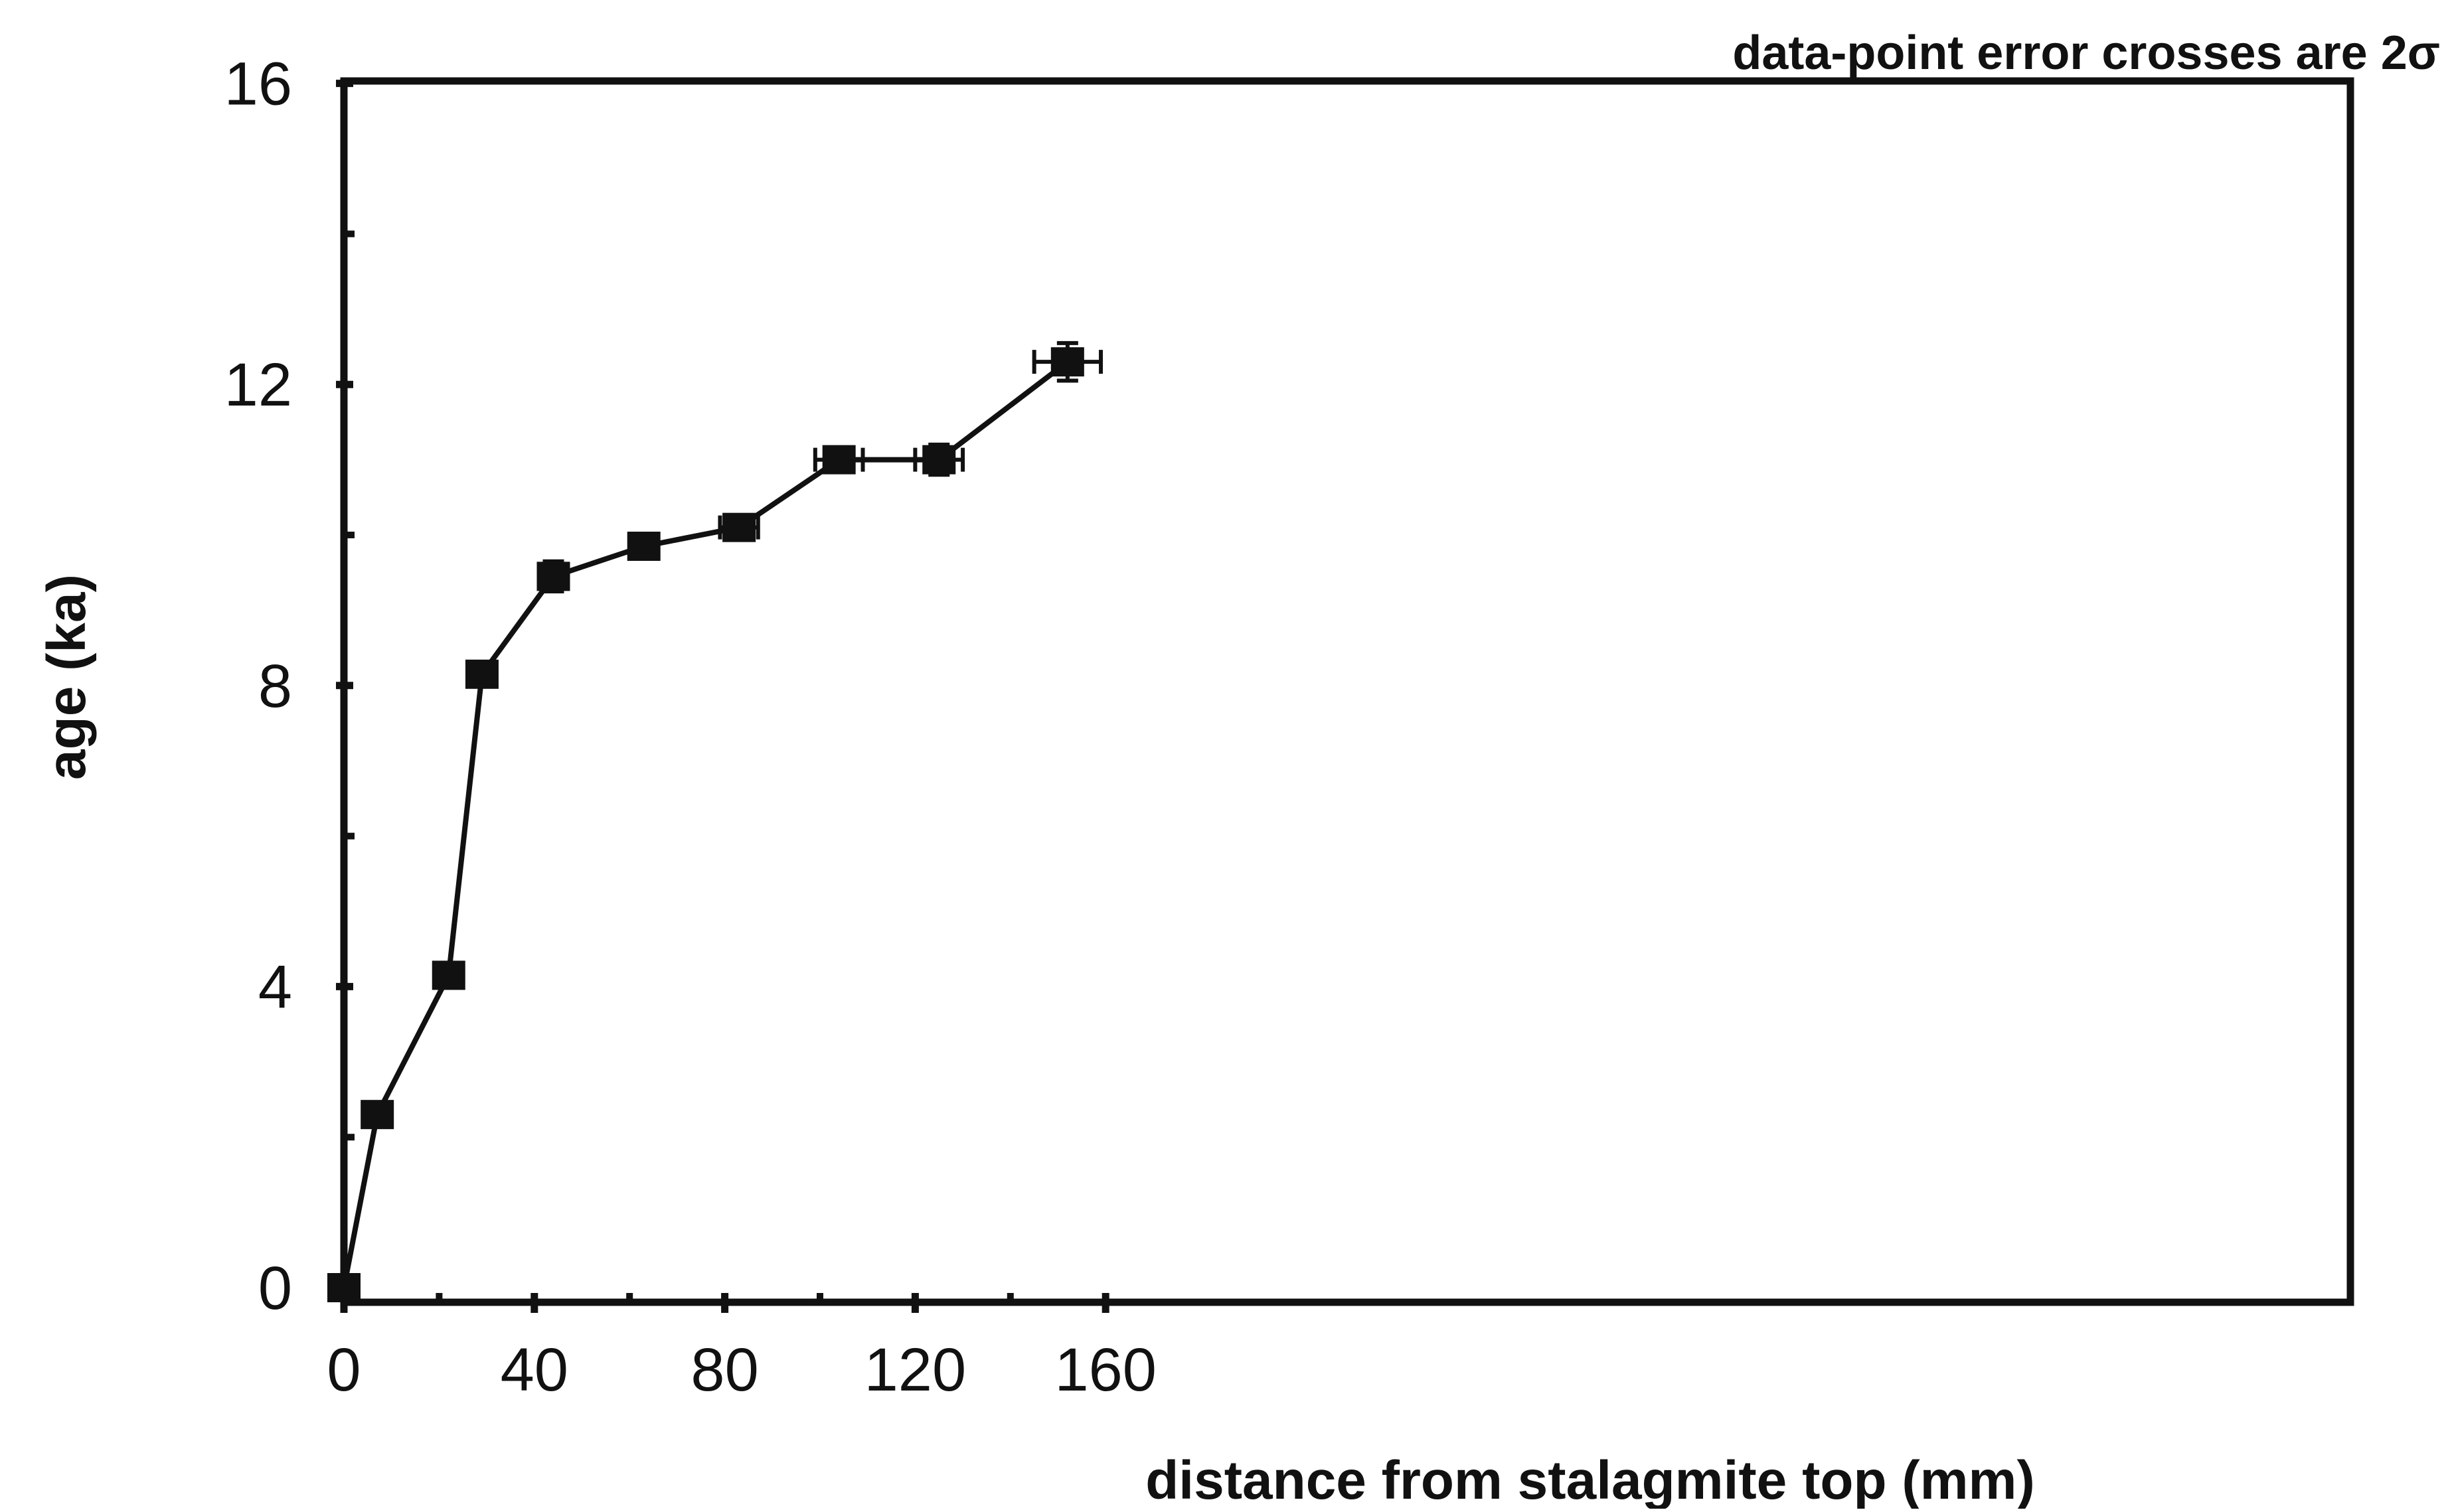 The width and height of the screenshot is (2450, 1512). What do you see at coordinates (534, 1370) in the screenshot?
I see `x-tick-label: 40` at bounding box center [534, 1370].